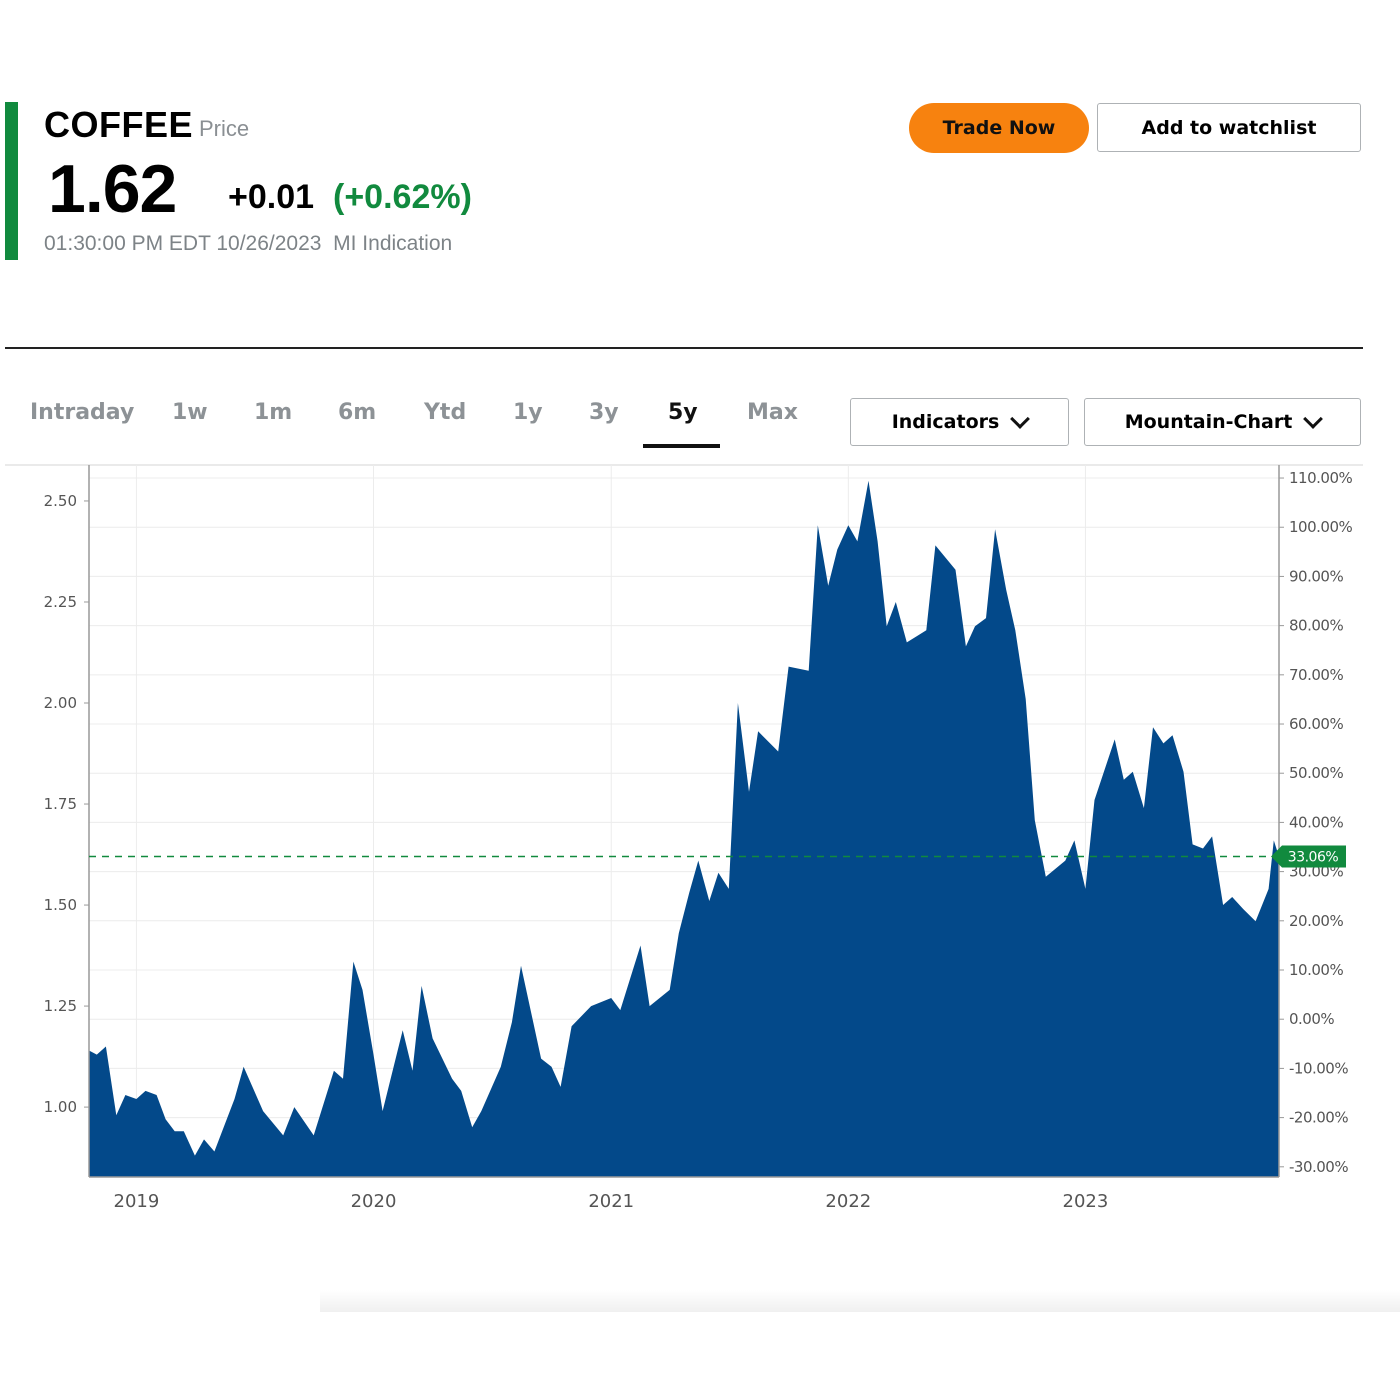 This screenshot has width=1400, height=1400. Describe the element at coordinates (1229, 127) in the screenshot. I see `add-to-watchlist-button: Add to watchlist` at that location.